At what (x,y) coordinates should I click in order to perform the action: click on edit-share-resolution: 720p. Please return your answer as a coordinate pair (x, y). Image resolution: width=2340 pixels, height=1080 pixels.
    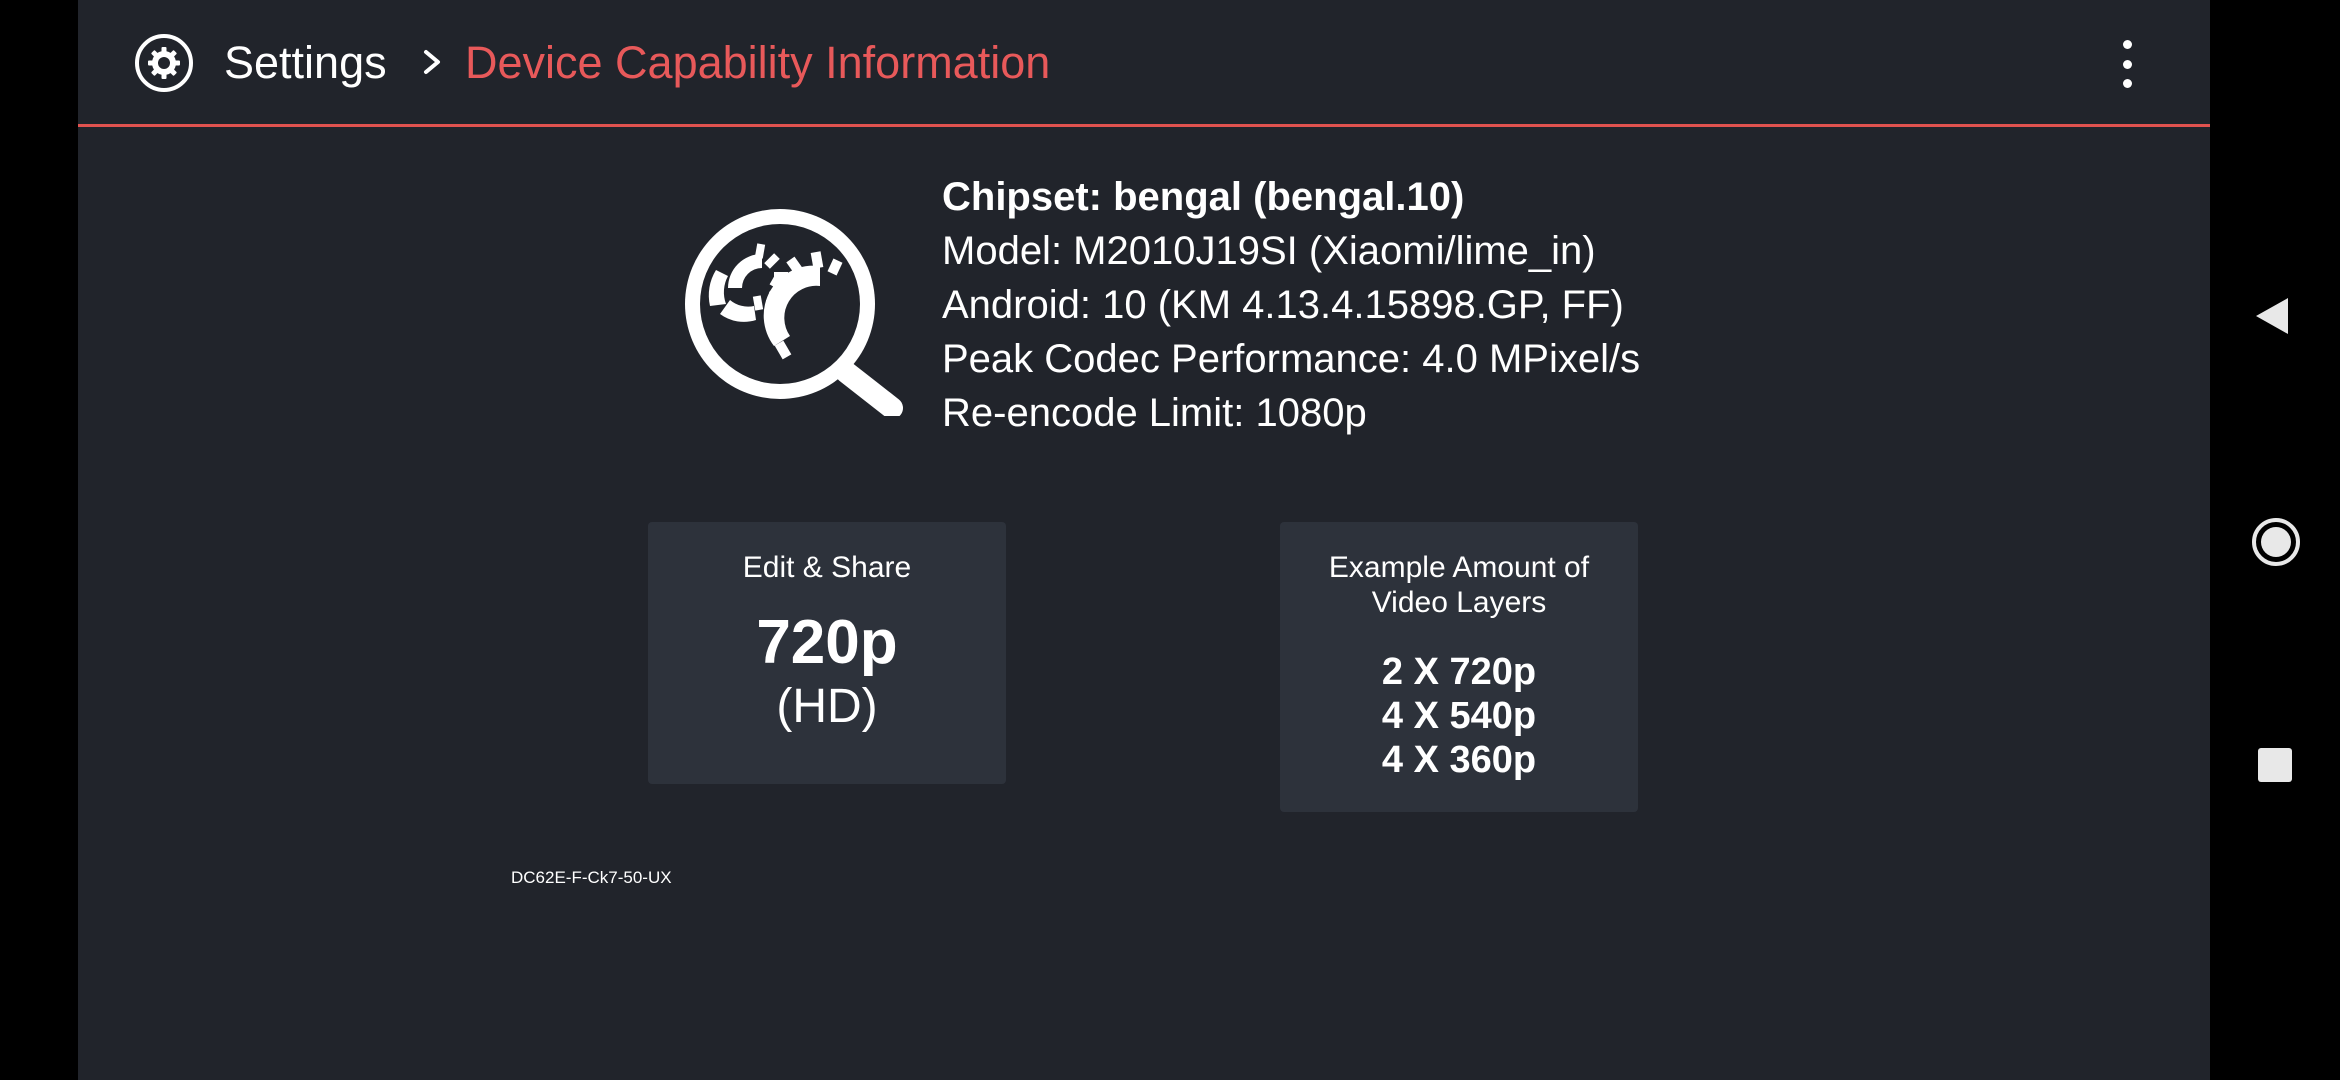
    Looking at the image, I should click on (827, 642).